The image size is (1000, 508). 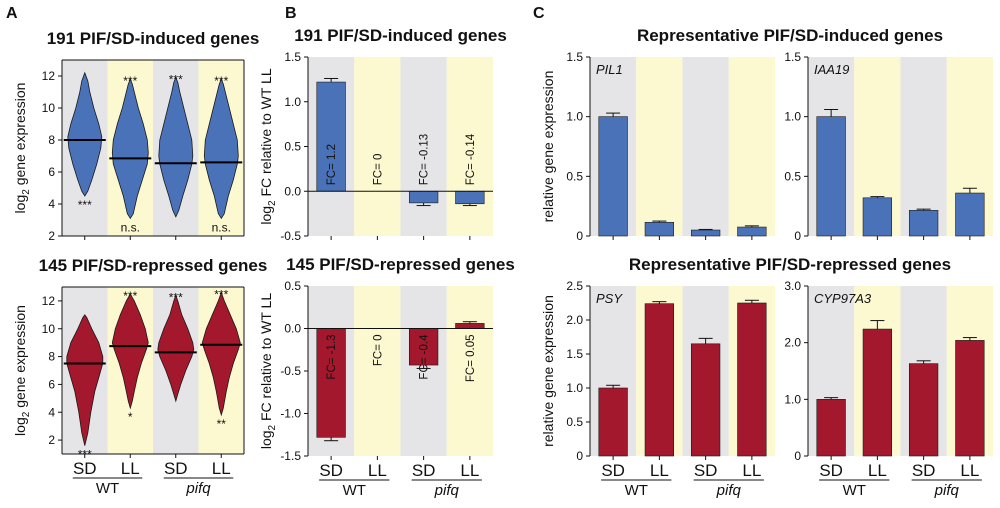 What do you see at coordinates (790, 264) in the screenshot?
I see `section-title: Representative PIF/SD-repressed genes` at bounding box center [790, 264].